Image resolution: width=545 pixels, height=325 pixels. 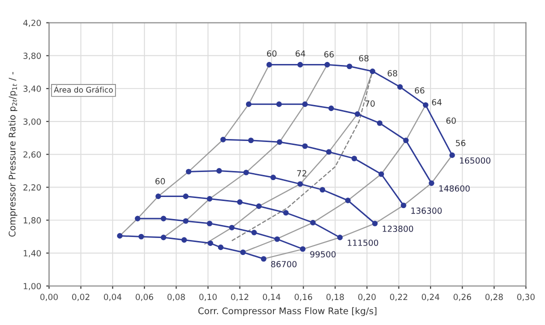 What do you see at coordinates (301, 173) in the screenshot?
I see `annotation: 72` at bounding box center [301, 173].